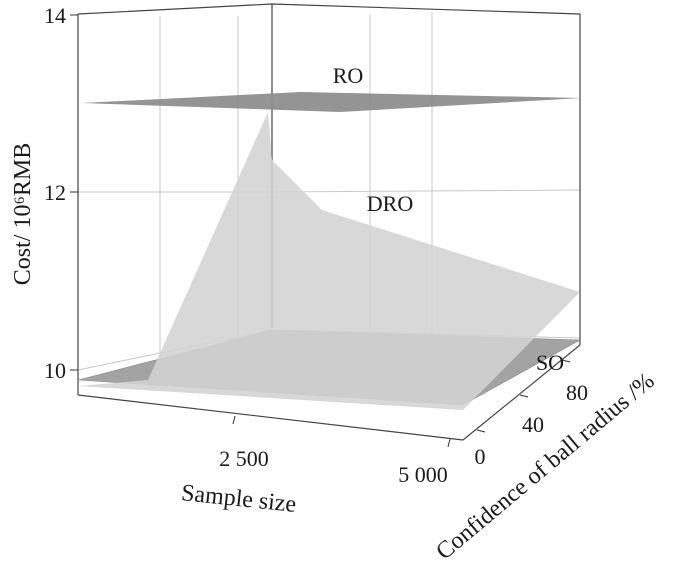  What do you see at coordinates (348, 75) in the screenshot?
I see `series-label-ro: RO` at bounding box center [348, 75].